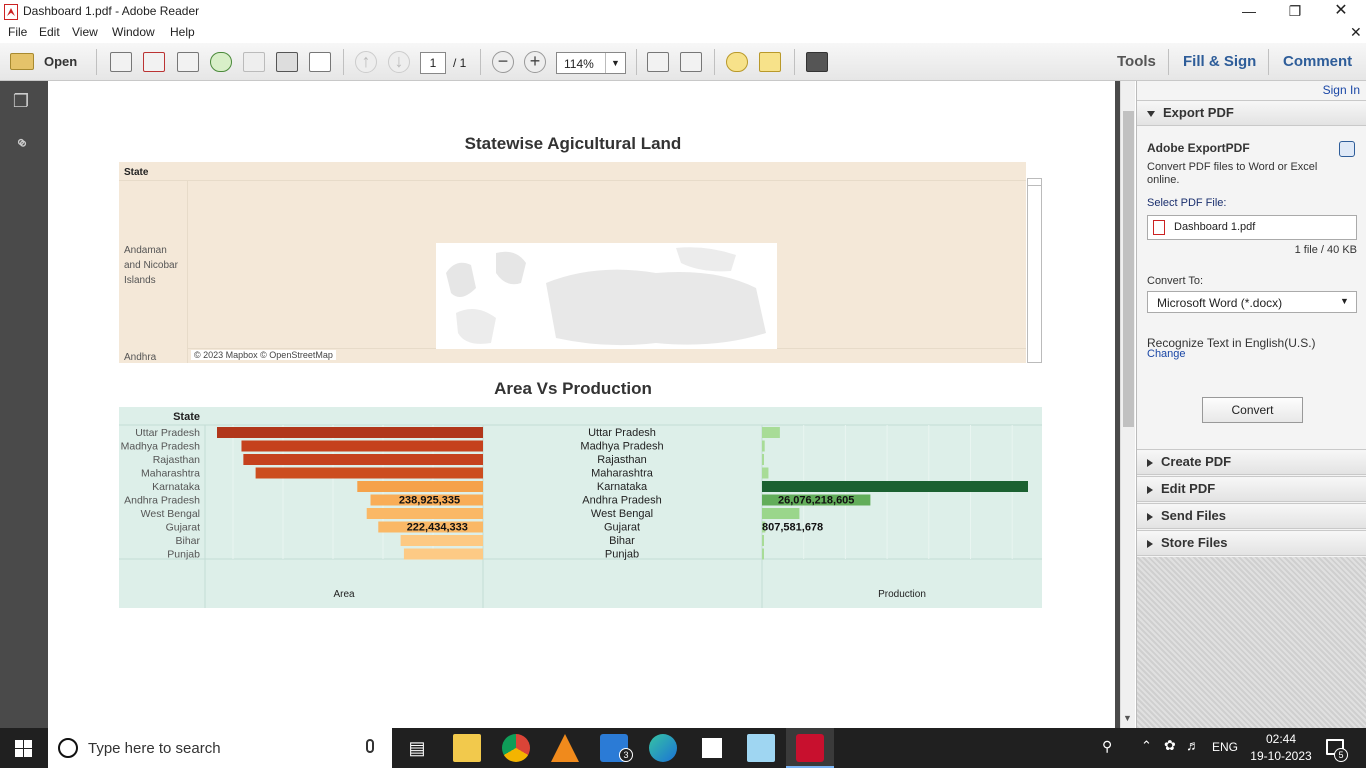  I want to click on attachments-icon: ⚭, so click(21, 143).